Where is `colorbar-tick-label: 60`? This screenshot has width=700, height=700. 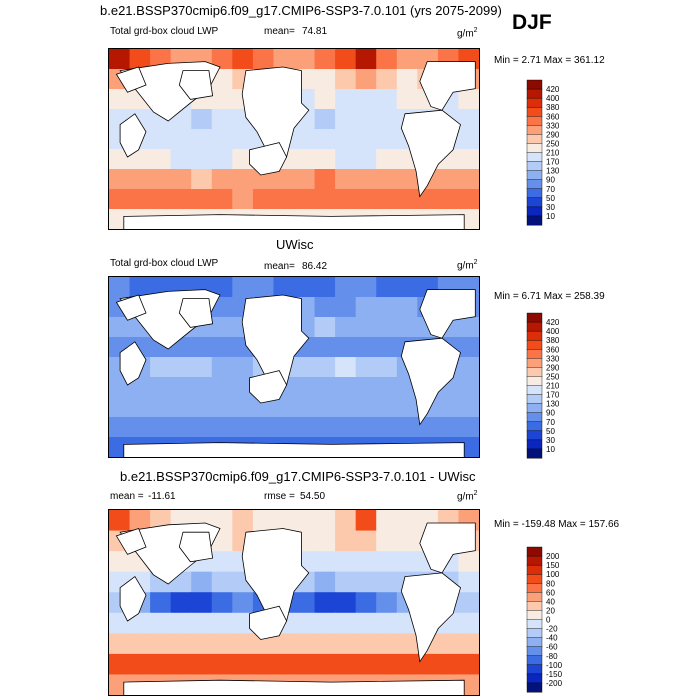
colorbar-tick-label: 60 is located at coordinates (550, 592).